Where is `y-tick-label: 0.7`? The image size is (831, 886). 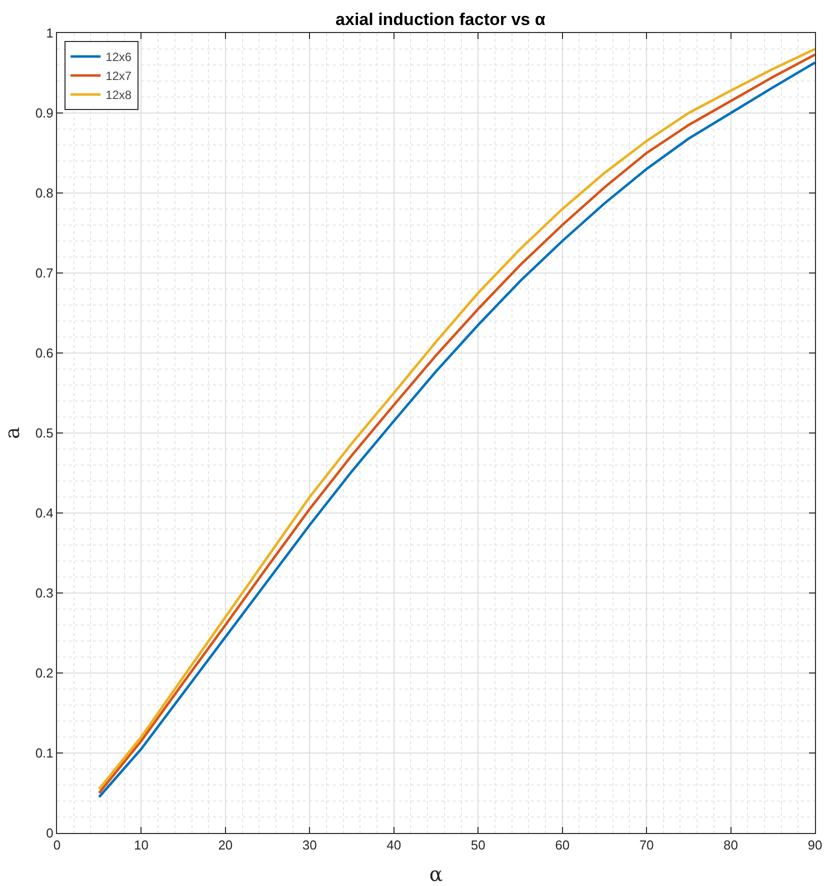 y-tick-label: 0.7 is located at coordinates (44, 273).